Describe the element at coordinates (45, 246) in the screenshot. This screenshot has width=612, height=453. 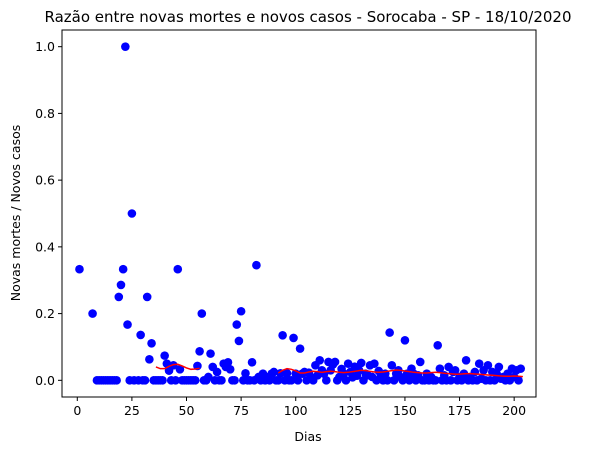
I see `y-tick-label: 0.4` at that location.